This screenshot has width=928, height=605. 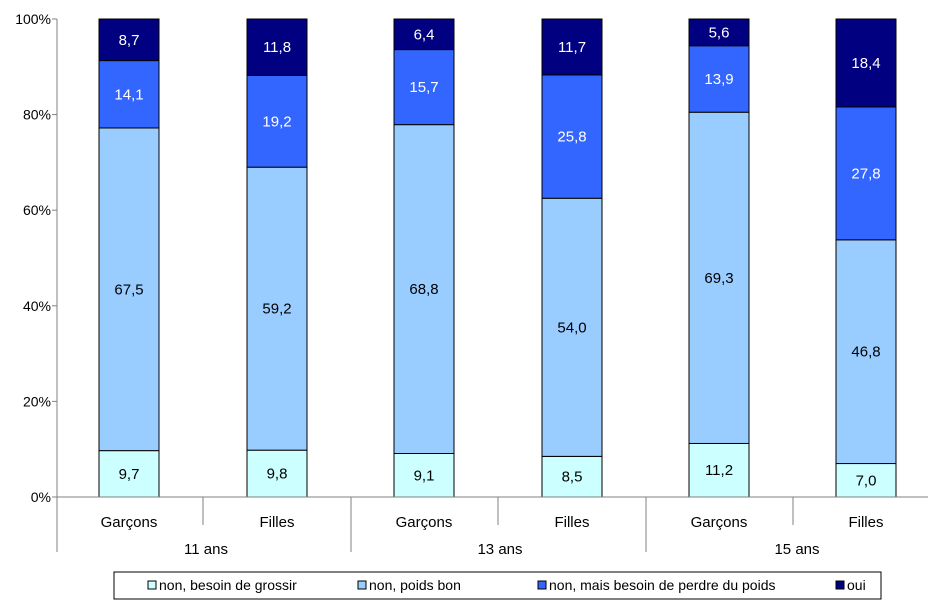 I want to click on data-label: 6,4, so click(x=424, y=34).